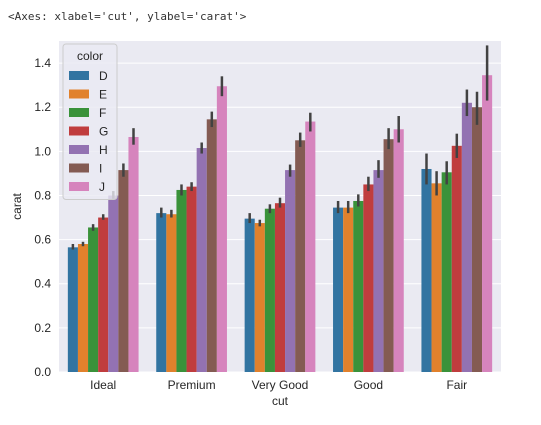 This screenshot has width=541, height=425. What do you see at coordinates (90, 121) in the screenshot?
I see `legend-box` at bounding box center [90, 121].